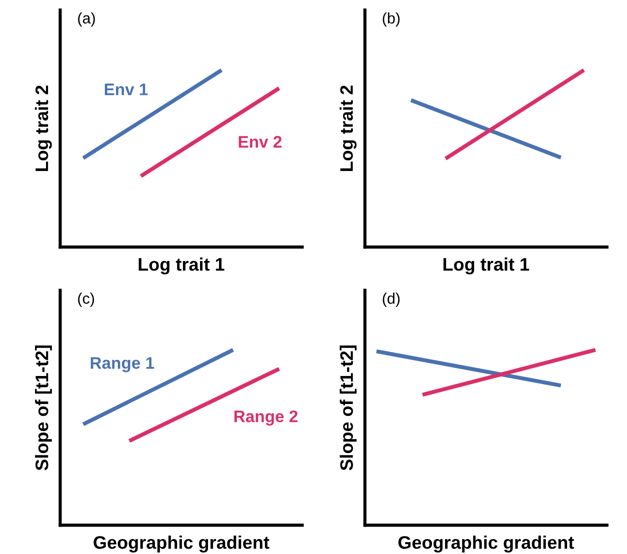  What do you see at coordinates (86, 19) in the screenshot?
I see `text: (a)` at bounding box center [86, 19].